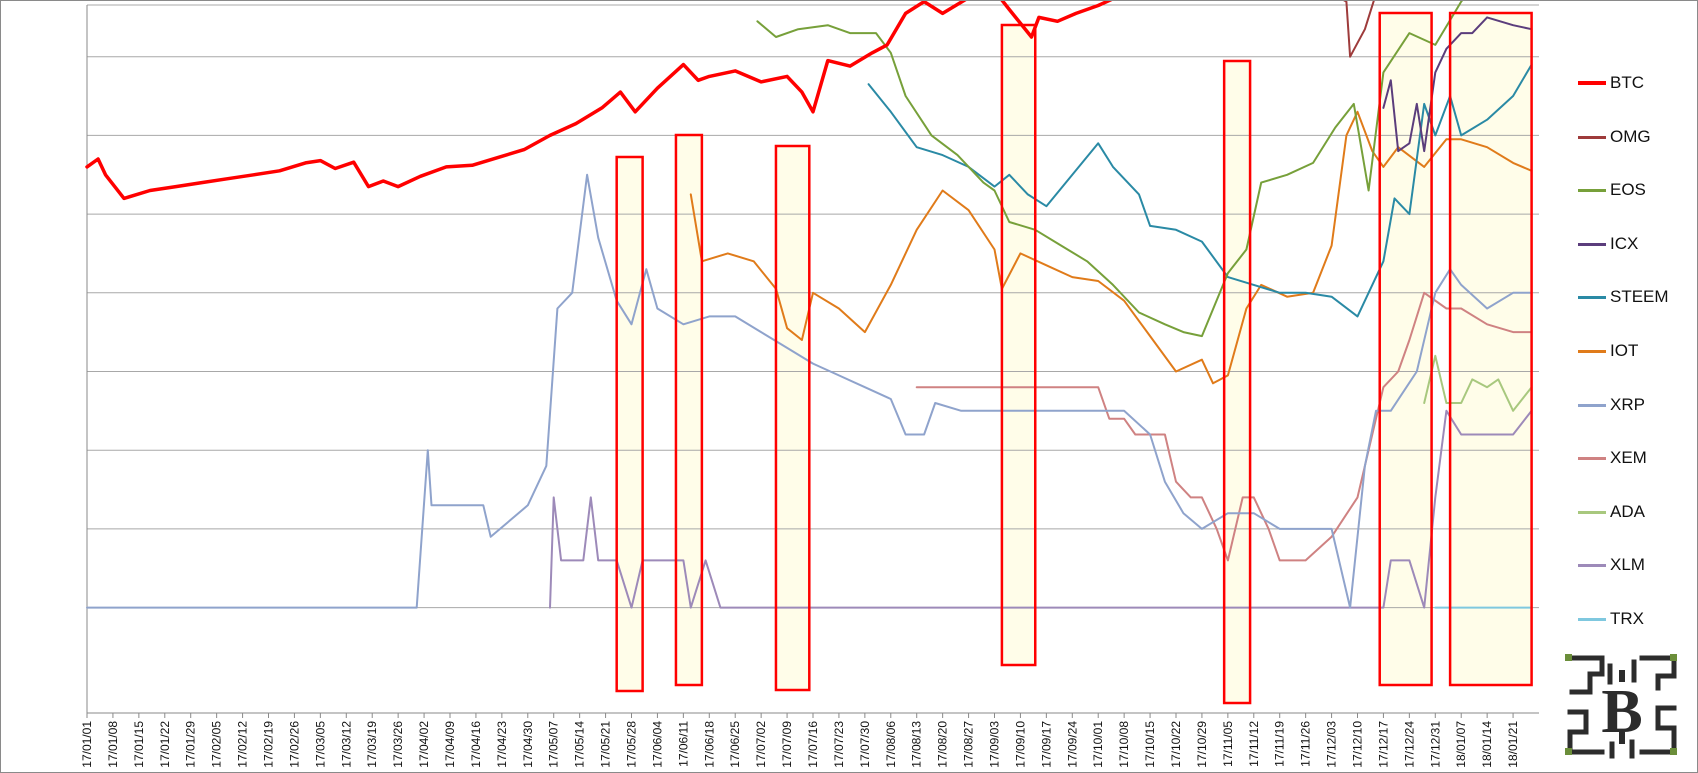 The width and height of the screenshot is (1698, 773). What do you see at coordinates (1478, 383) in the screenshot?
I see `series-line-ada` at bounding box center [1478, 383].